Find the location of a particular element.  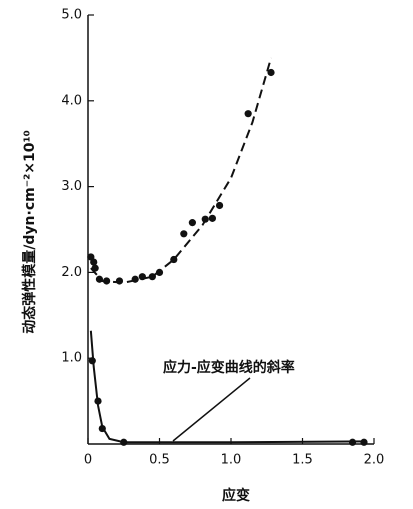

x-axis-label: 应变 is located at coordinates (236, 495).